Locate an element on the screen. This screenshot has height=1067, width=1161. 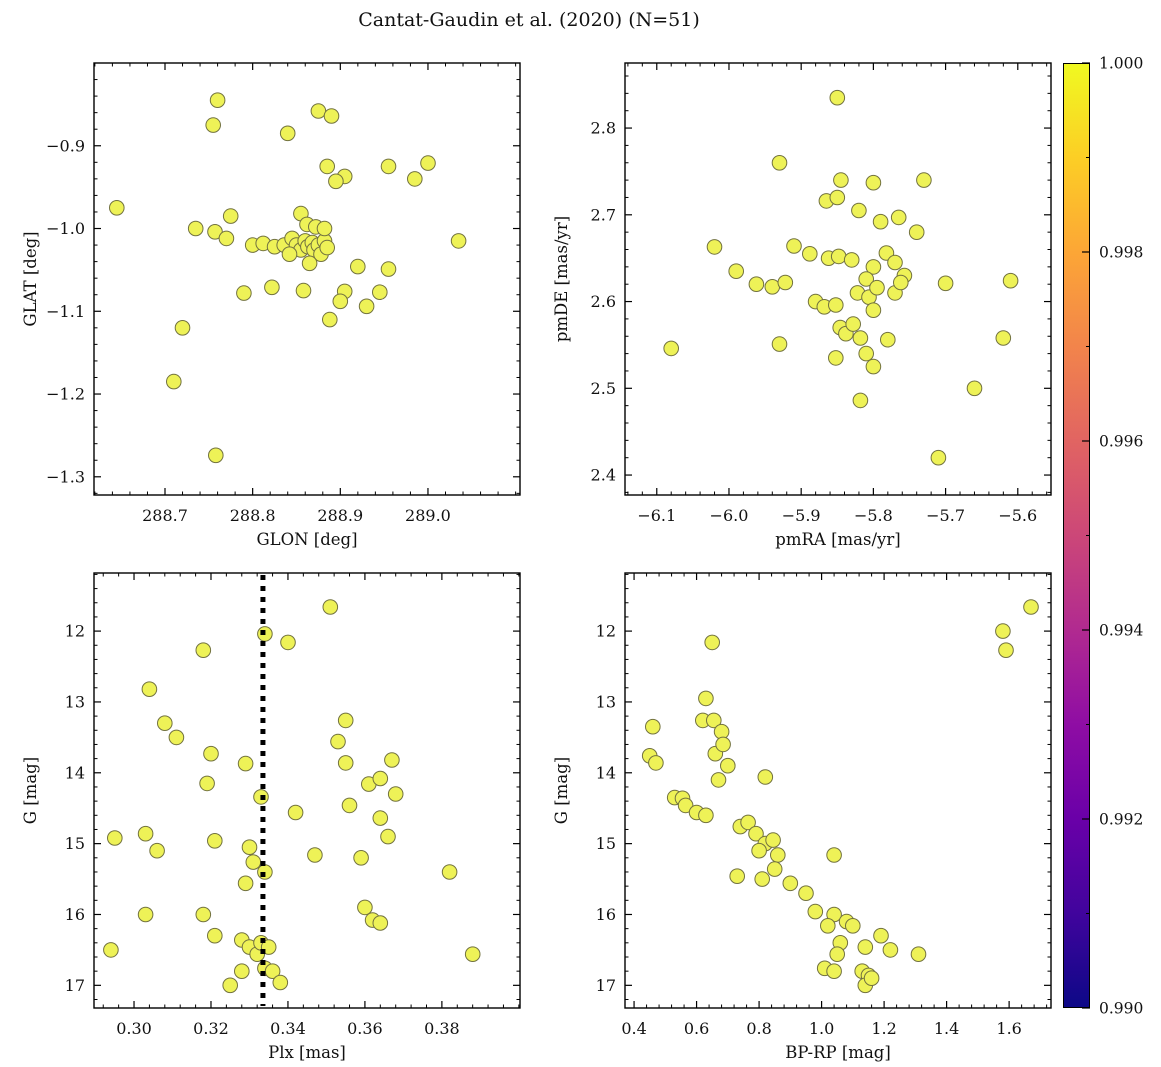
y-tick-label: 15 is located at coordinates (606, 843).